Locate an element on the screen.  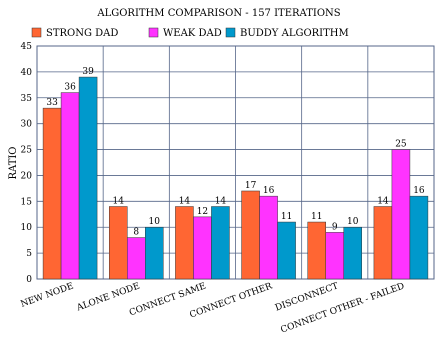
y-tick-label-7: 35 is located at coordinates (27, 99).